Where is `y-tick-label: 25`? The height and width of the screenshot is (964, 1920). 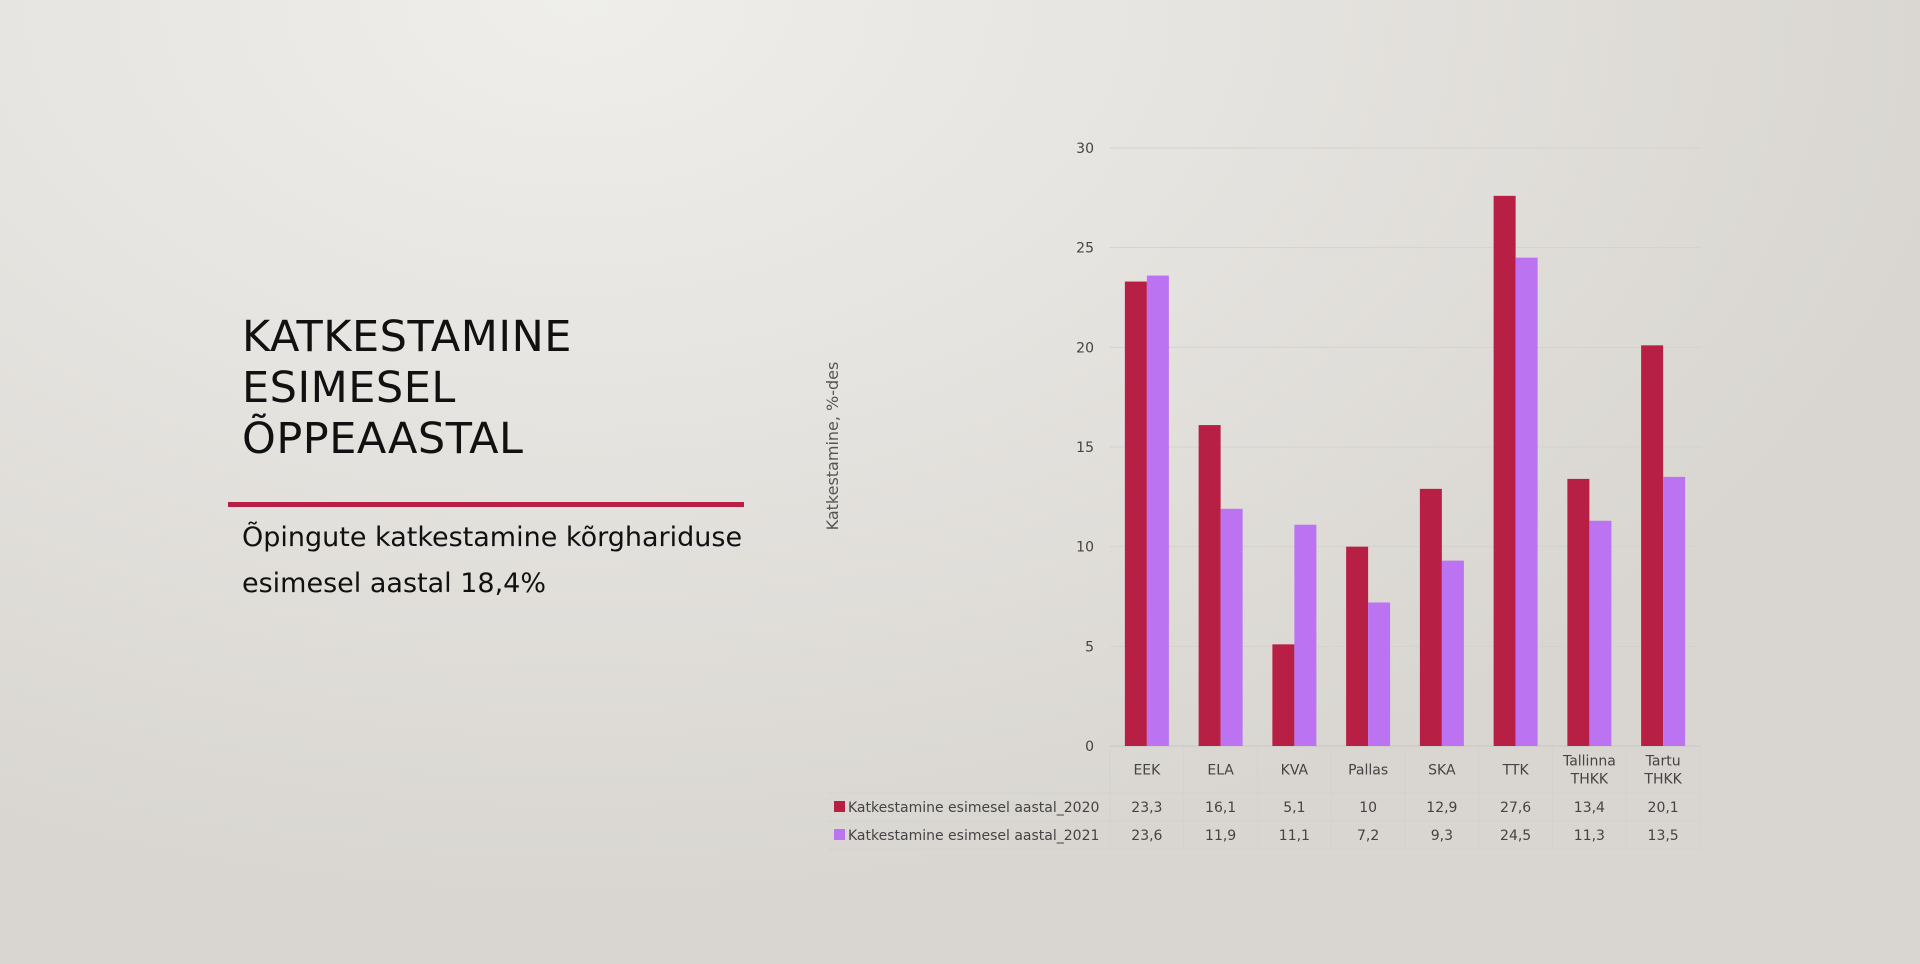
y-tick-label: 25 is located at coordinates (1085, 249).